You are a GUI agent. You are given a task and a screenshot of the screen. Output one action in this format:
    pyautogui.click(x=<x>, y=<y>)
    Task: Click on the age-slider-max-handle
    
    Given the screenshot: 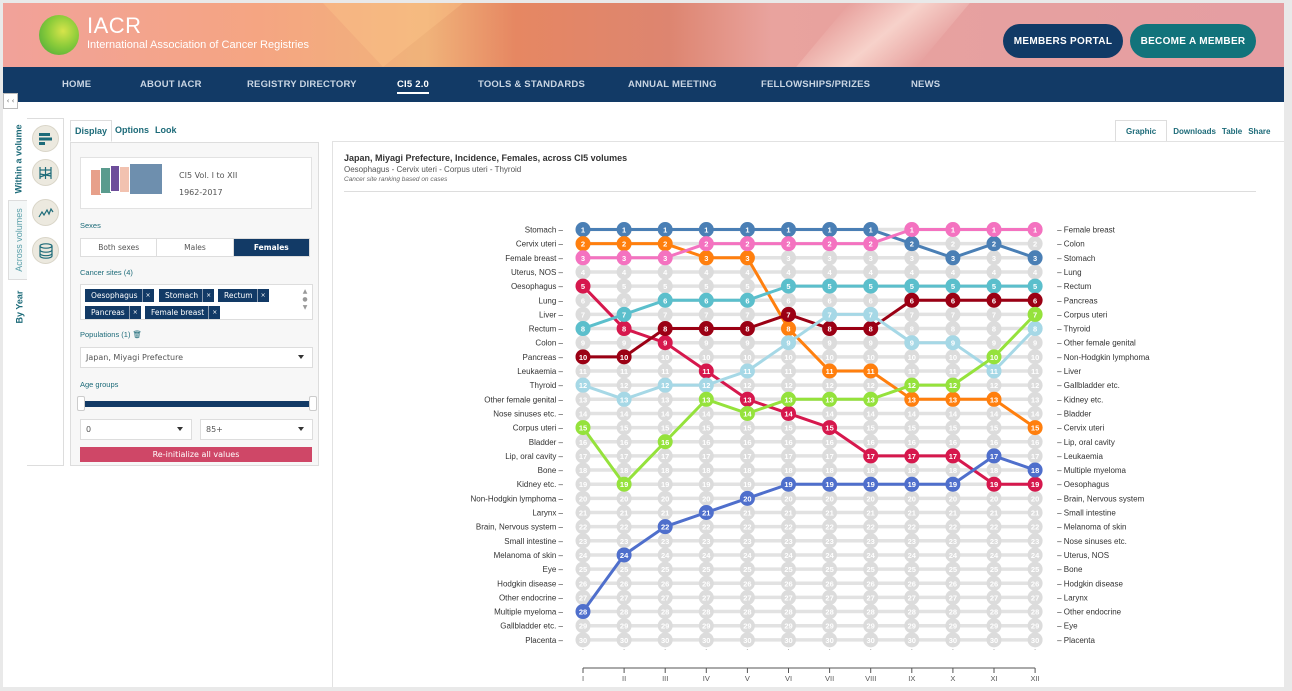 What is the action you would take?
    pyautogui.click(x=313, y=403)
    